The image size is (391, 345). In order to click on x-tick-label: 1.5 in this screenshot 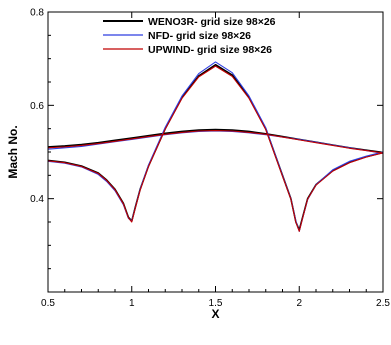, I will do `click(216, 303)`.